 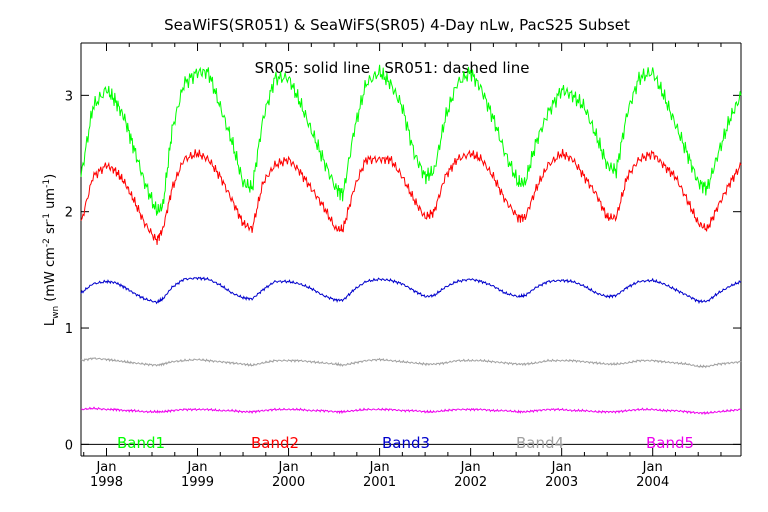 What do you see at coordinates (411, 411) in the screenshot?
I see `series-line-band5` at bounding box center [411, 411].